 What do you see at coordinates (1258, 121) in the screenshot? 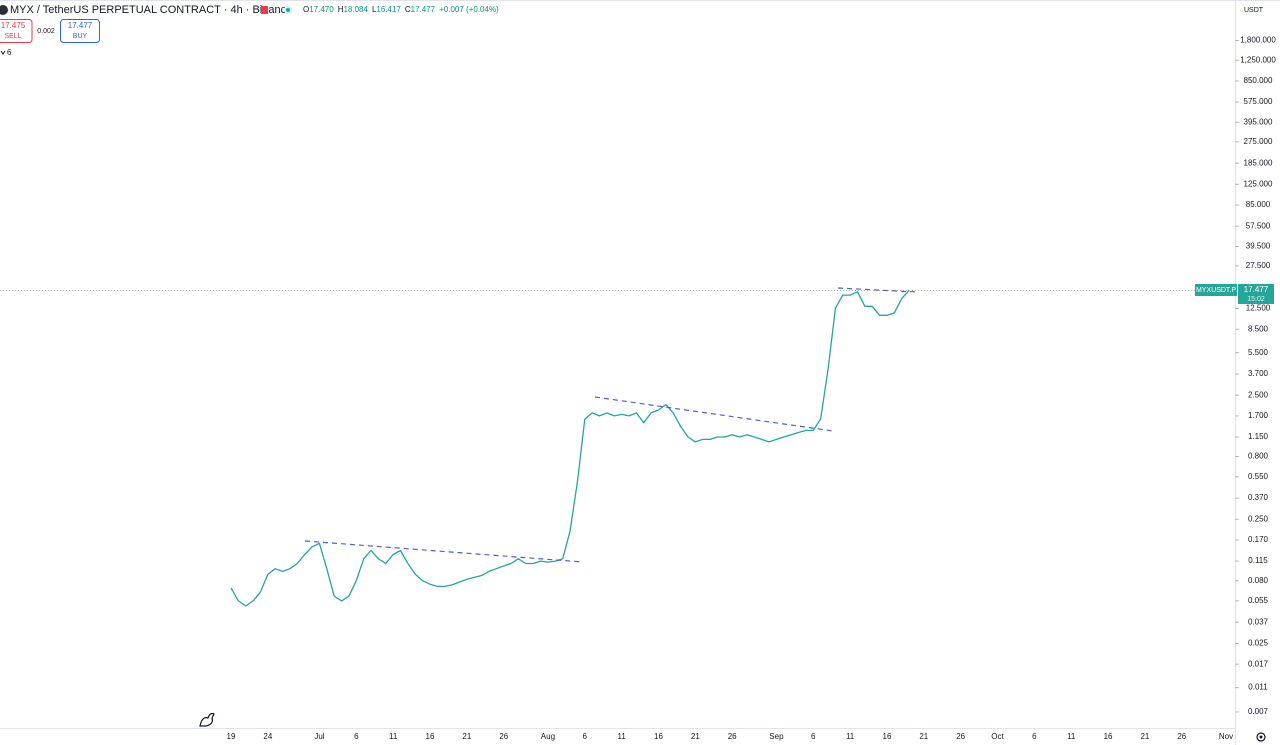
I see `y-tick-label: 395.000` at bounding box center [1258, 121].